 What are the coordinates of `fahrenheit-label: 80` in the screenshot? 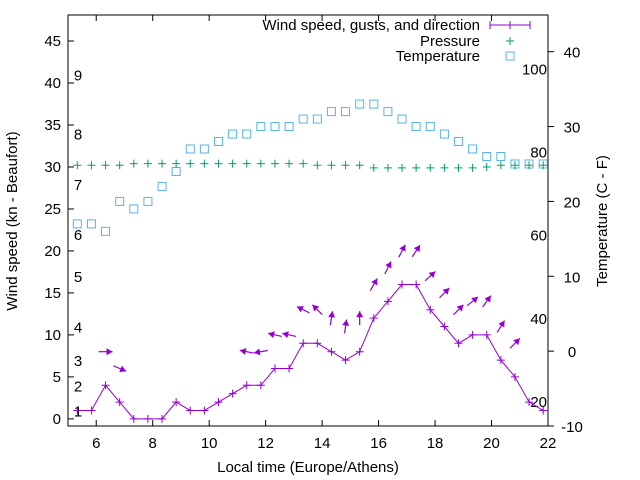 It's located at (538, 153).